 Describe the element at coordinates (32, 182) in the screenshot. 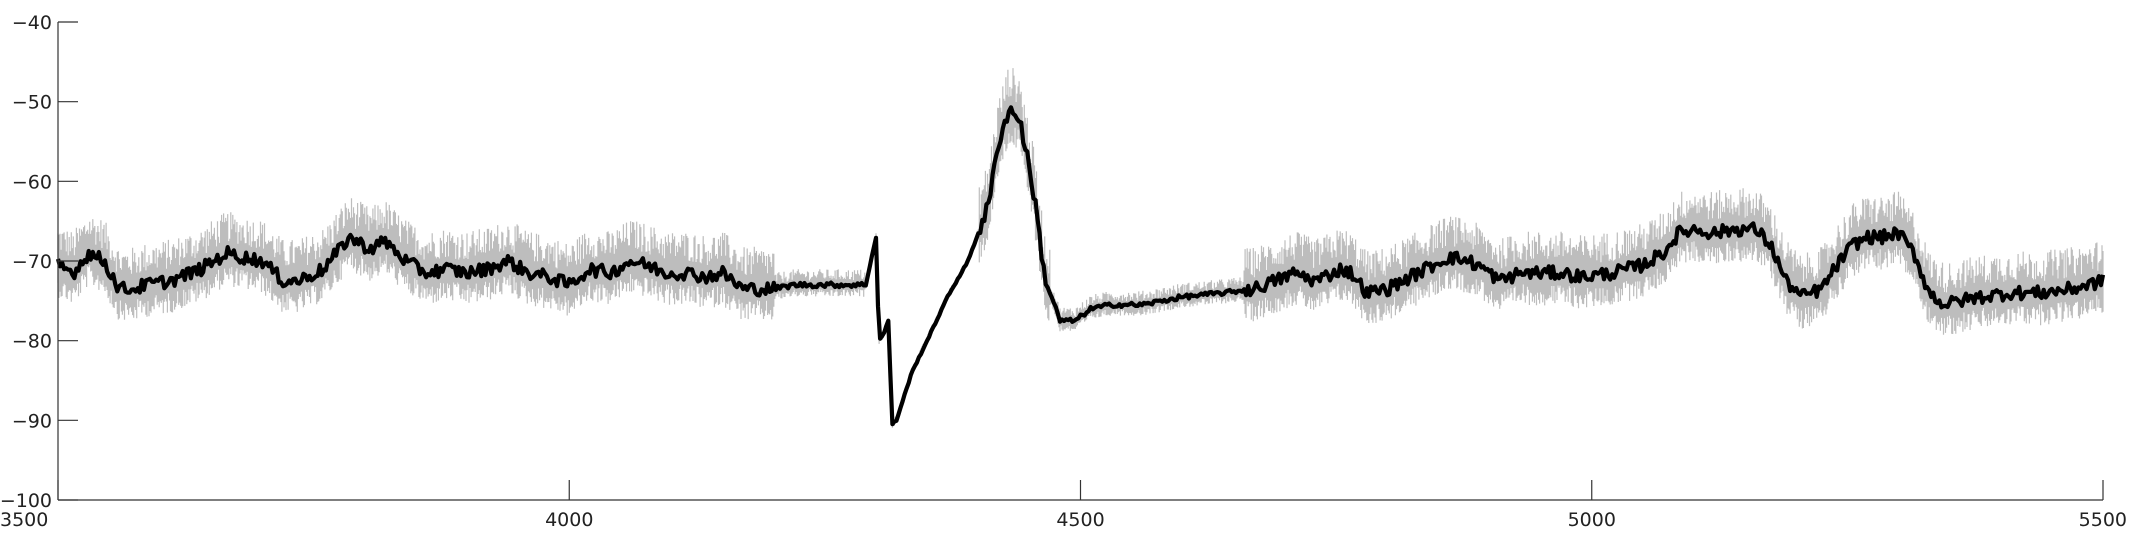

I see `y-tick-label: −60` at that location.